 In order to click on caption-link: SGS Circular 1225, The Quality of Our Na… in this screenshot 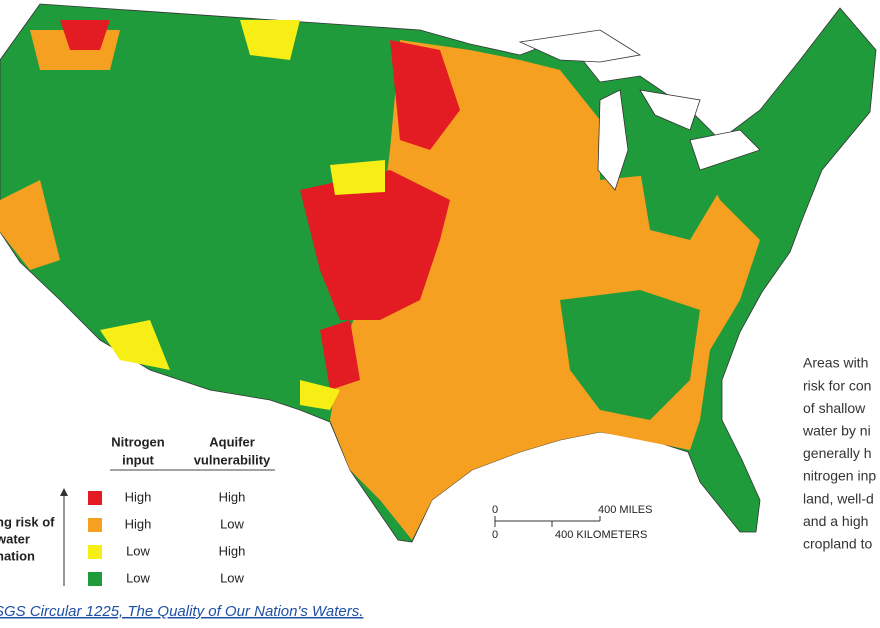, I will do `click(181, 611)`.